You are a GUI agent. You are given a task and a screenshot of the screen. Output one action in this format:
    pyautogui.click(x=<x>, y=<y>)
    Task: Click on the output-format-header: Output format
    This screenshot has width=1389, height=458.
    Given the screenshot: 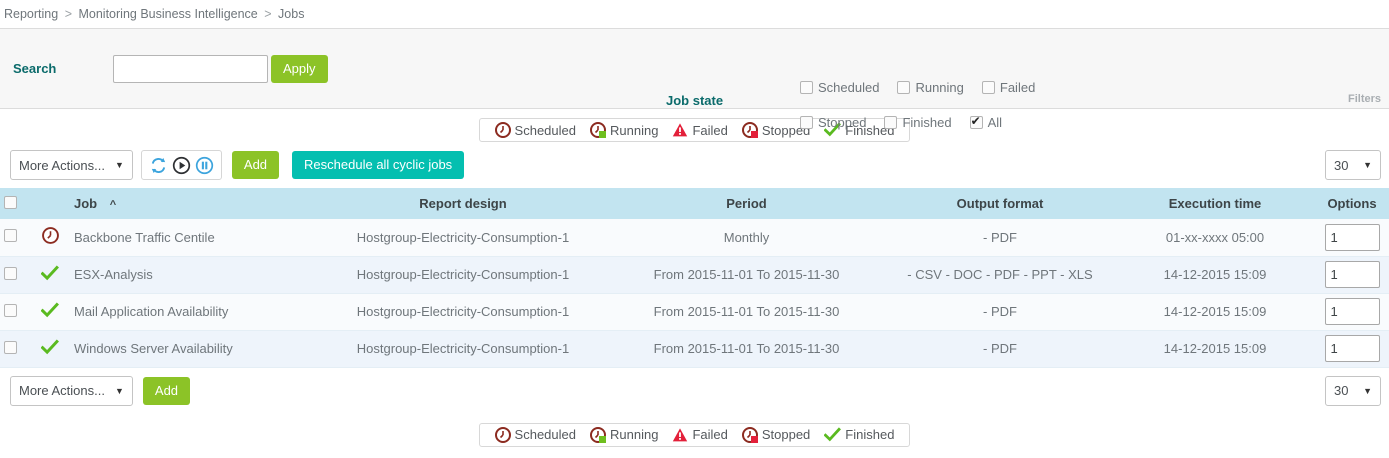 What is the action you would take?
    pyautogui.click(x=1000, y=203)
    